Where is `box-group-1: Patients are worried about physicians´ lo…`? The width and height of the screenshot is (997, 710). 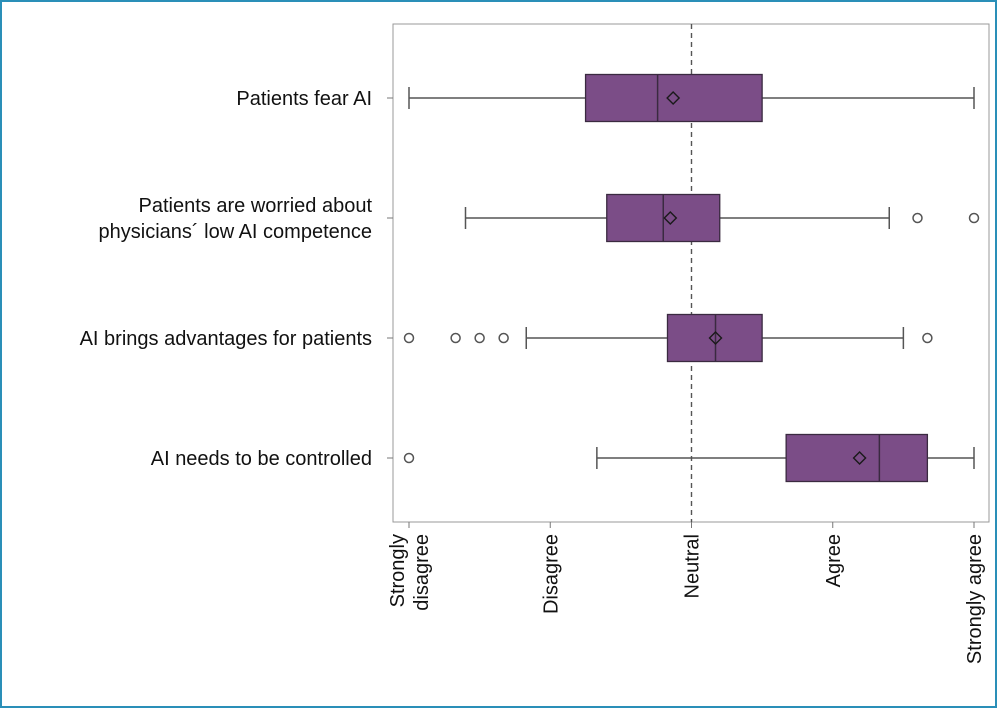
box-group-1: Patients are worried about physicians´ lo… is located at coordinates (539, 218).